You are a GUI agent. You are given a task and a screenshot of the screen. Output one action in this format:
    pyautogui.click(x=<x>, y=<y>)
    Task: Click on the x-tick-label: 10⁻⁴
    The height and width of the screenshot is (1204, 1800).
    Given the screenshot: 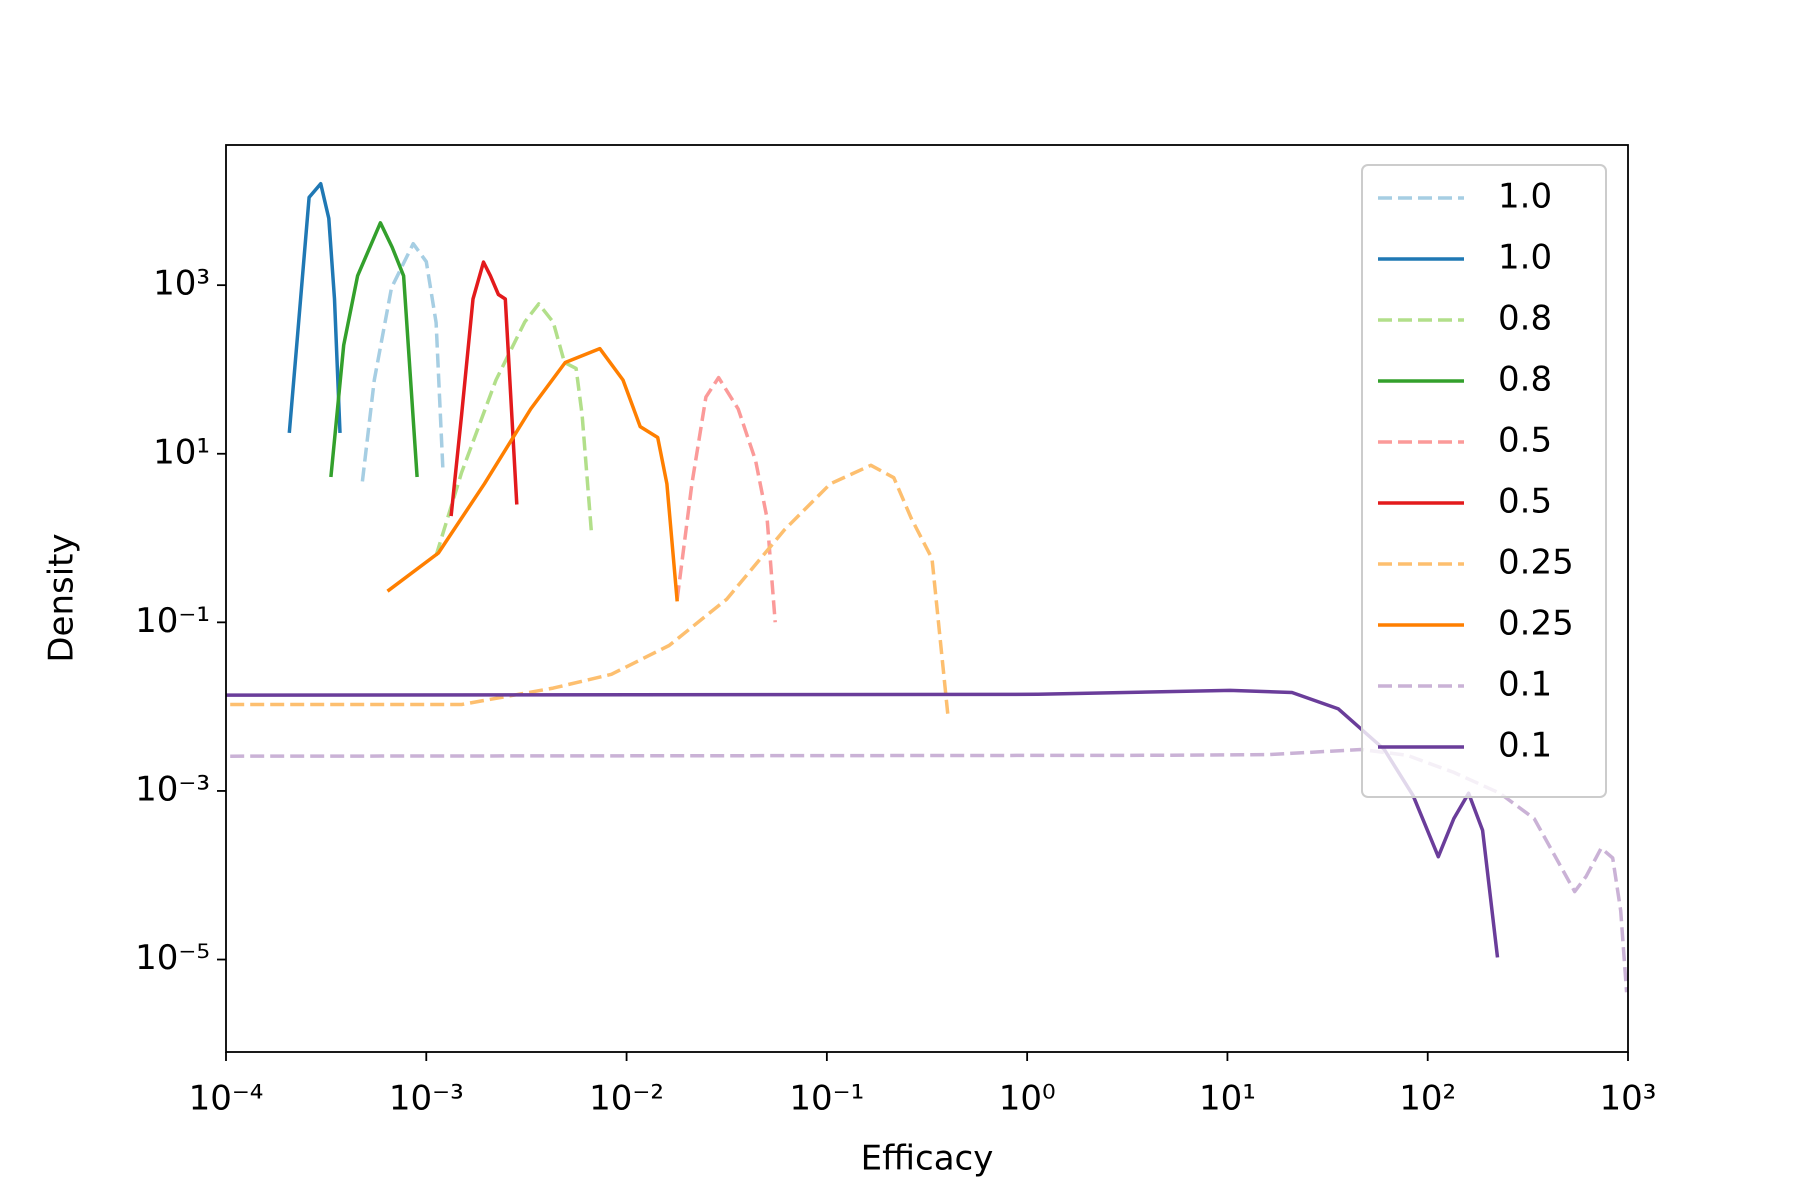 What is the action you would take?
    pyautogui.click(x=226, y=1099)
    